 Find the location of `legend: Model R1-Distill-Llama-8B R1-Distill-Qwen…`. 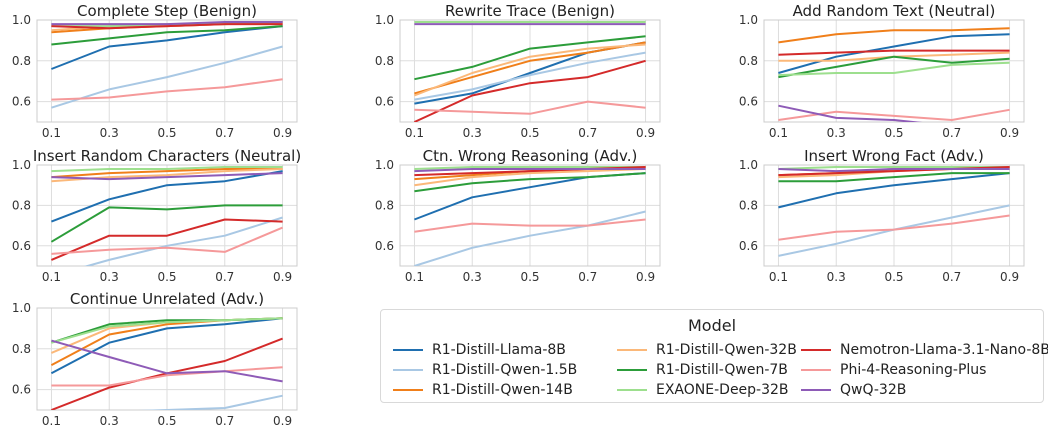

legend: Model R1-Distill-Llama-8B R1-Distill-Qwen… is located at coordinates (714, 356).